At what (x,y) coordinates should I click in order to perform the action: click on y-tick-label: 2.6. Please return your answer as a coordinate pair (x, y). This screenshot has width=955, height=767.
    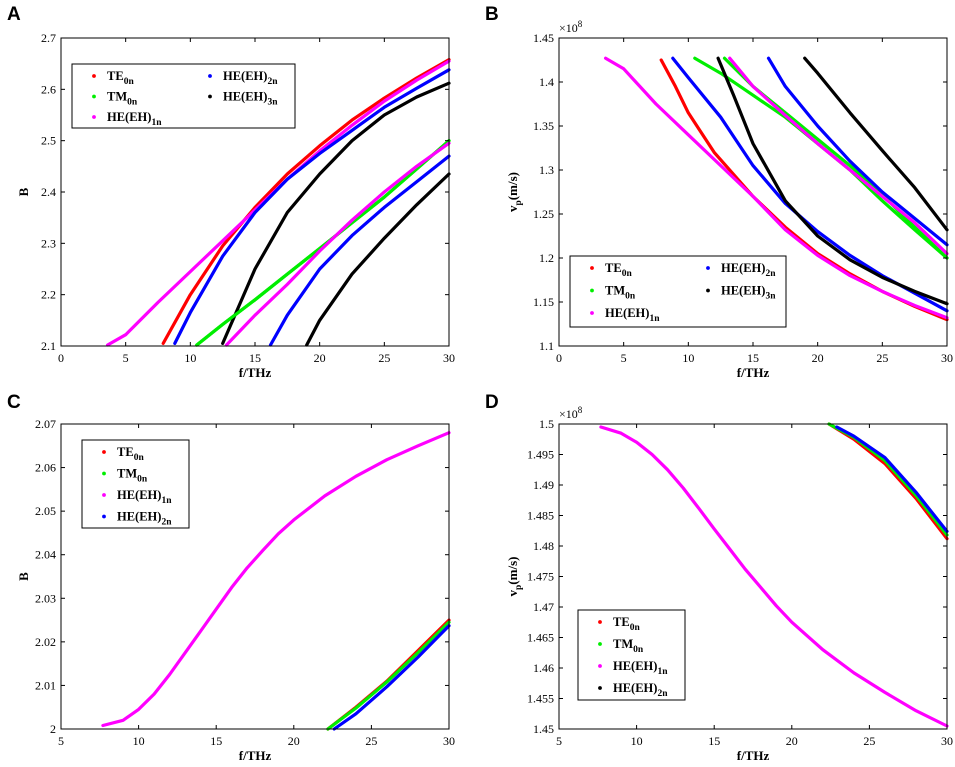
    Looking at the image, I should click on (48, 89).